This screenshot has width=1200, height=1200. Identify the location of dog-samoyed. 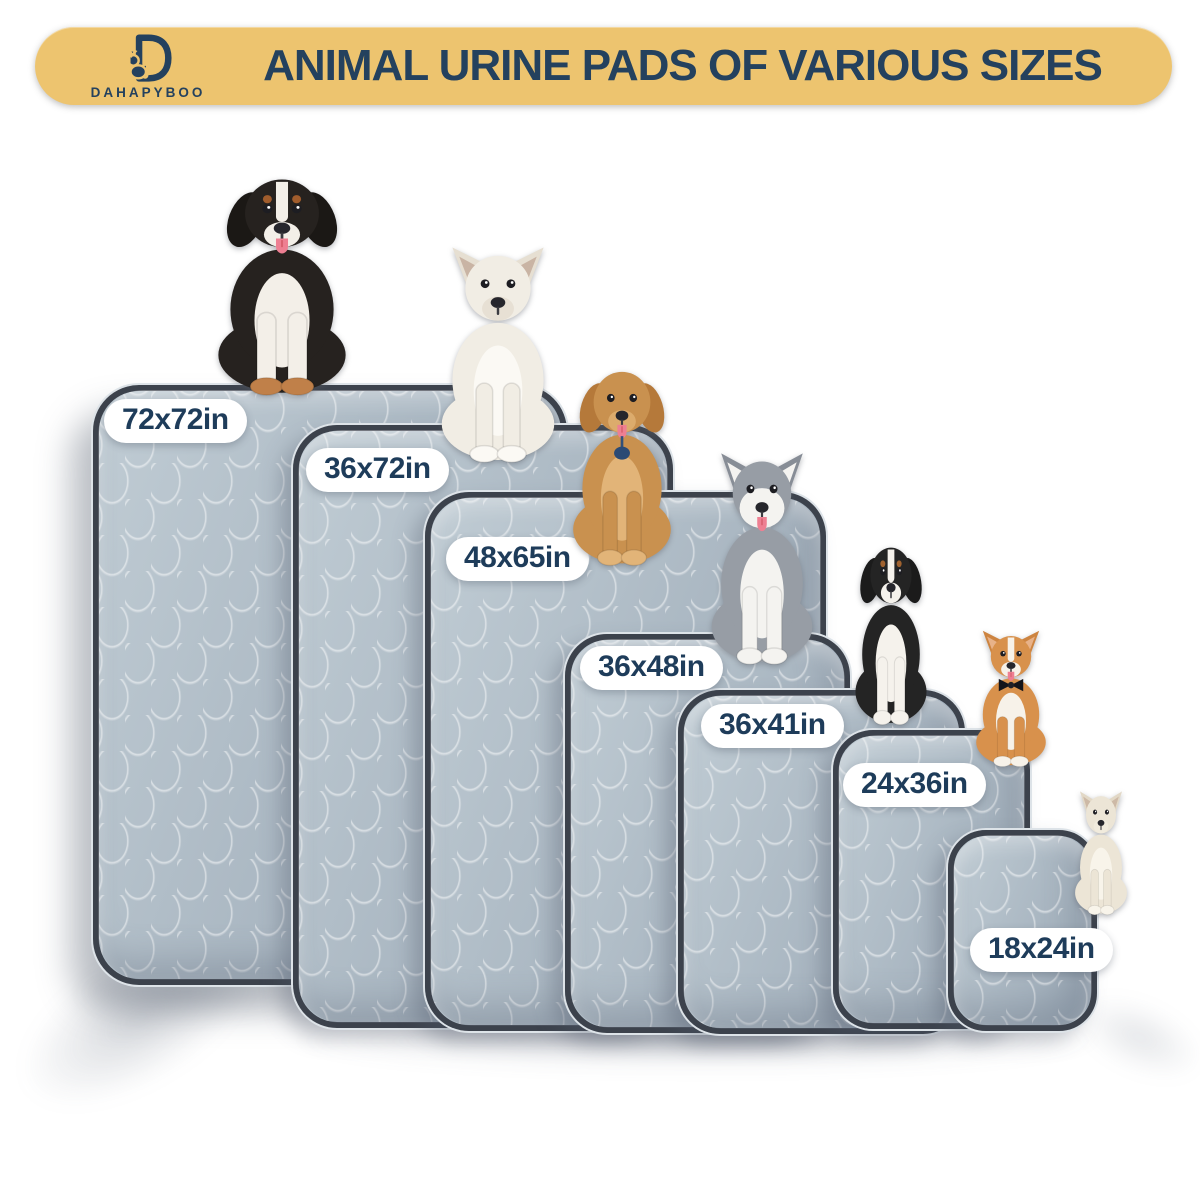
(498, 353).